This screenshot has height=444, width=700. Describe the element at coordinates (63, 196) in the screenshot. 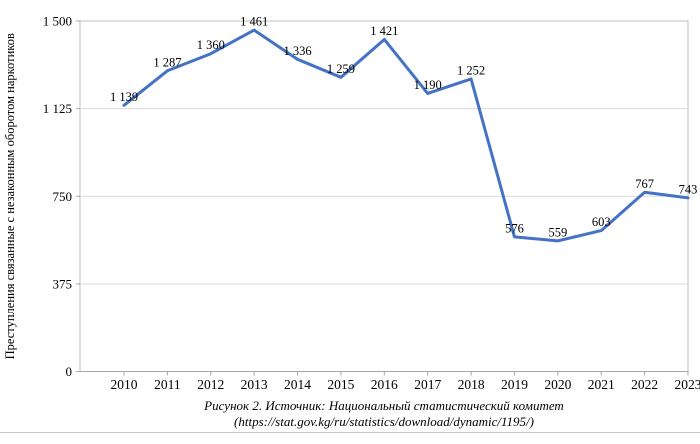

I see `y-tick-label: 750` at that location.